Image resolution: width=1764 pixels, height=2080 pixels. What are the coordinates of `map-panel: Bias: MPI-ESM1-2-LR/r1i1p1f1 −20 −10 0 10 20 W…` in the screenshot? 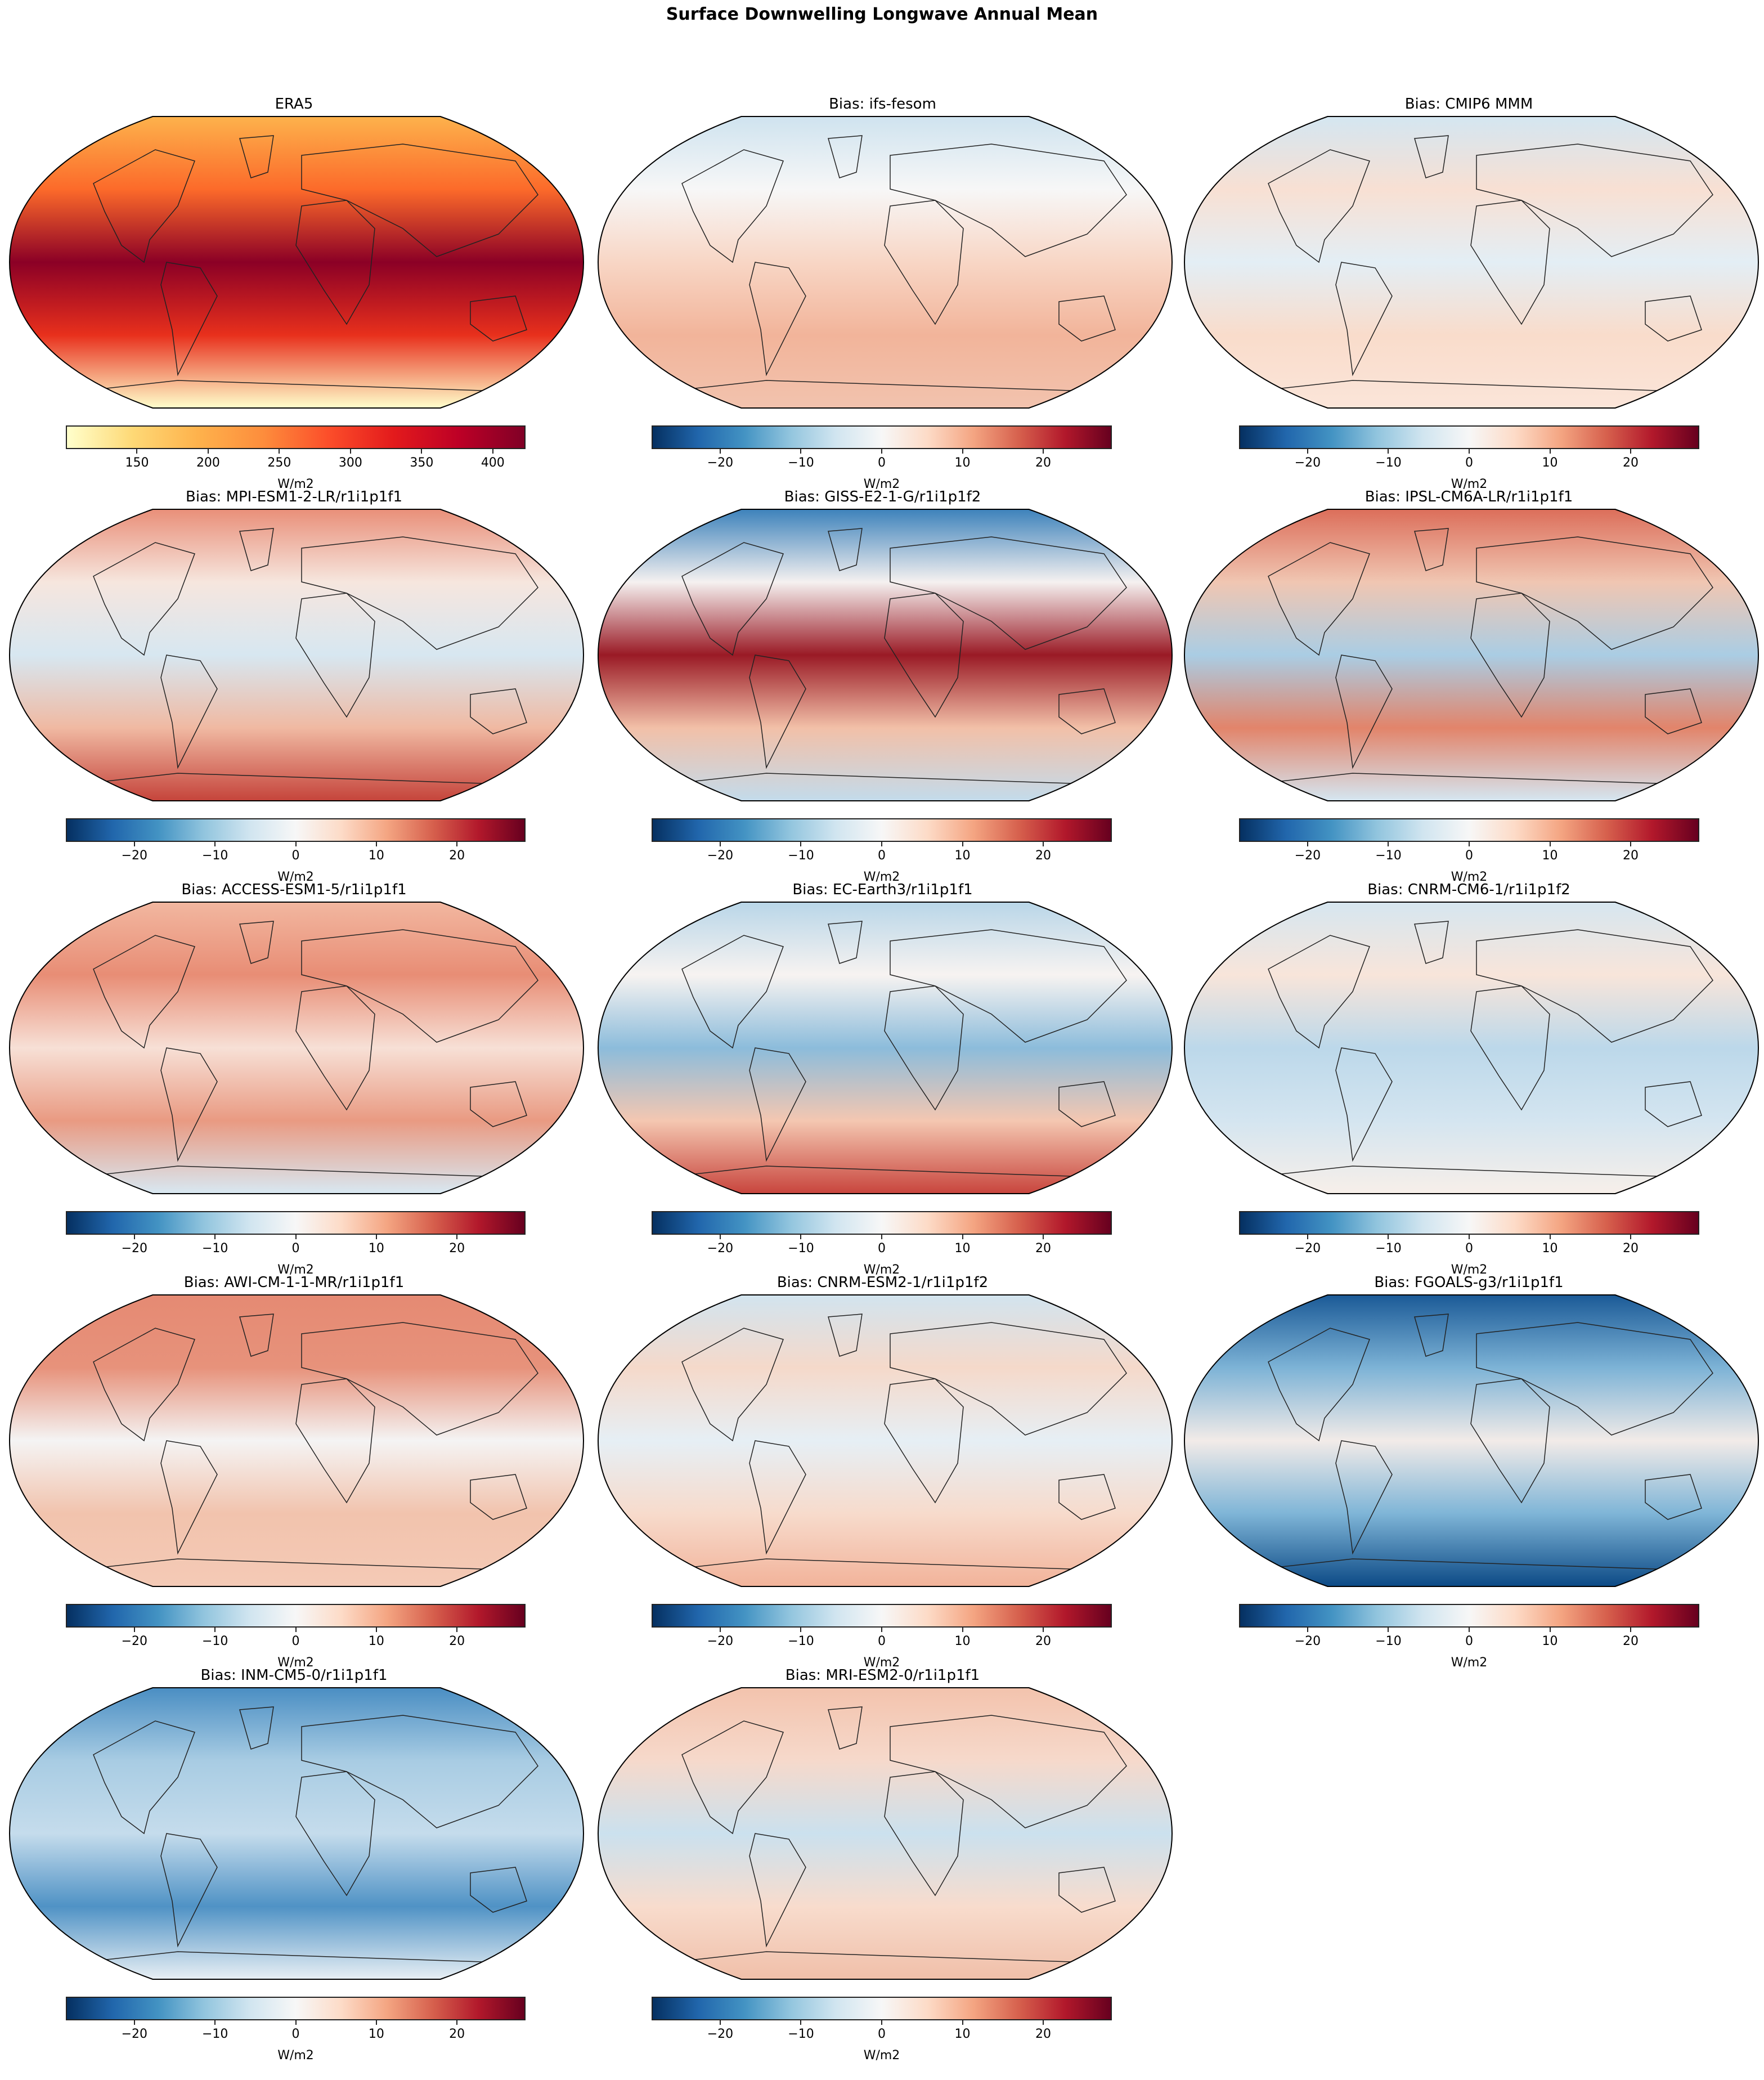 It's located at (294, 695).